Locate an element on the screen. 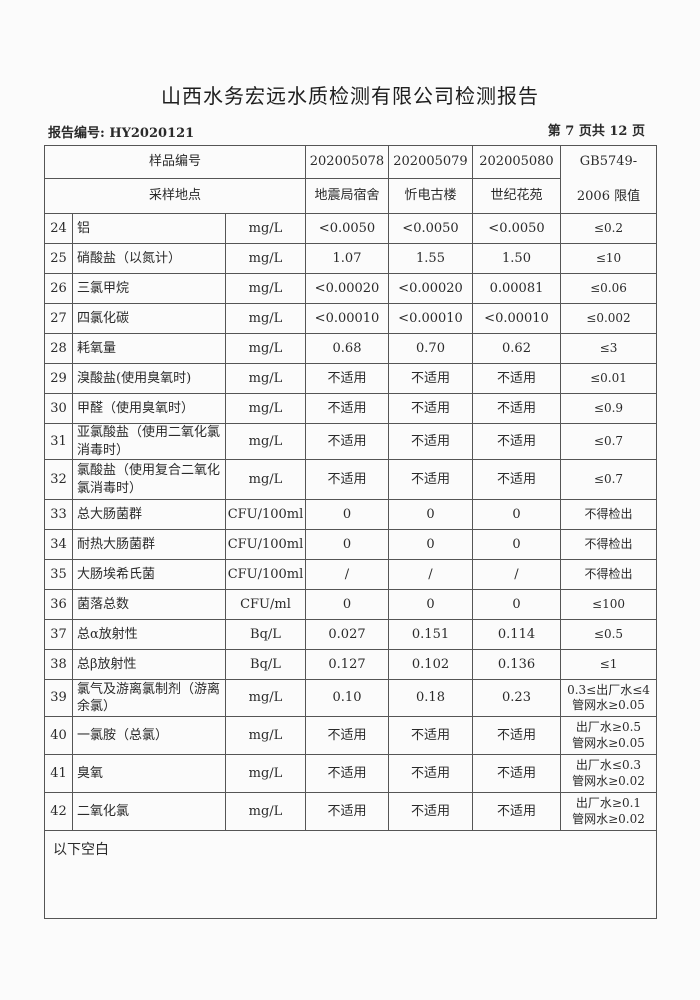  table-row: 33 总大肠菌群 CFU/100ml 0 0 0 不得检出 is located at coordinates (350, 515).